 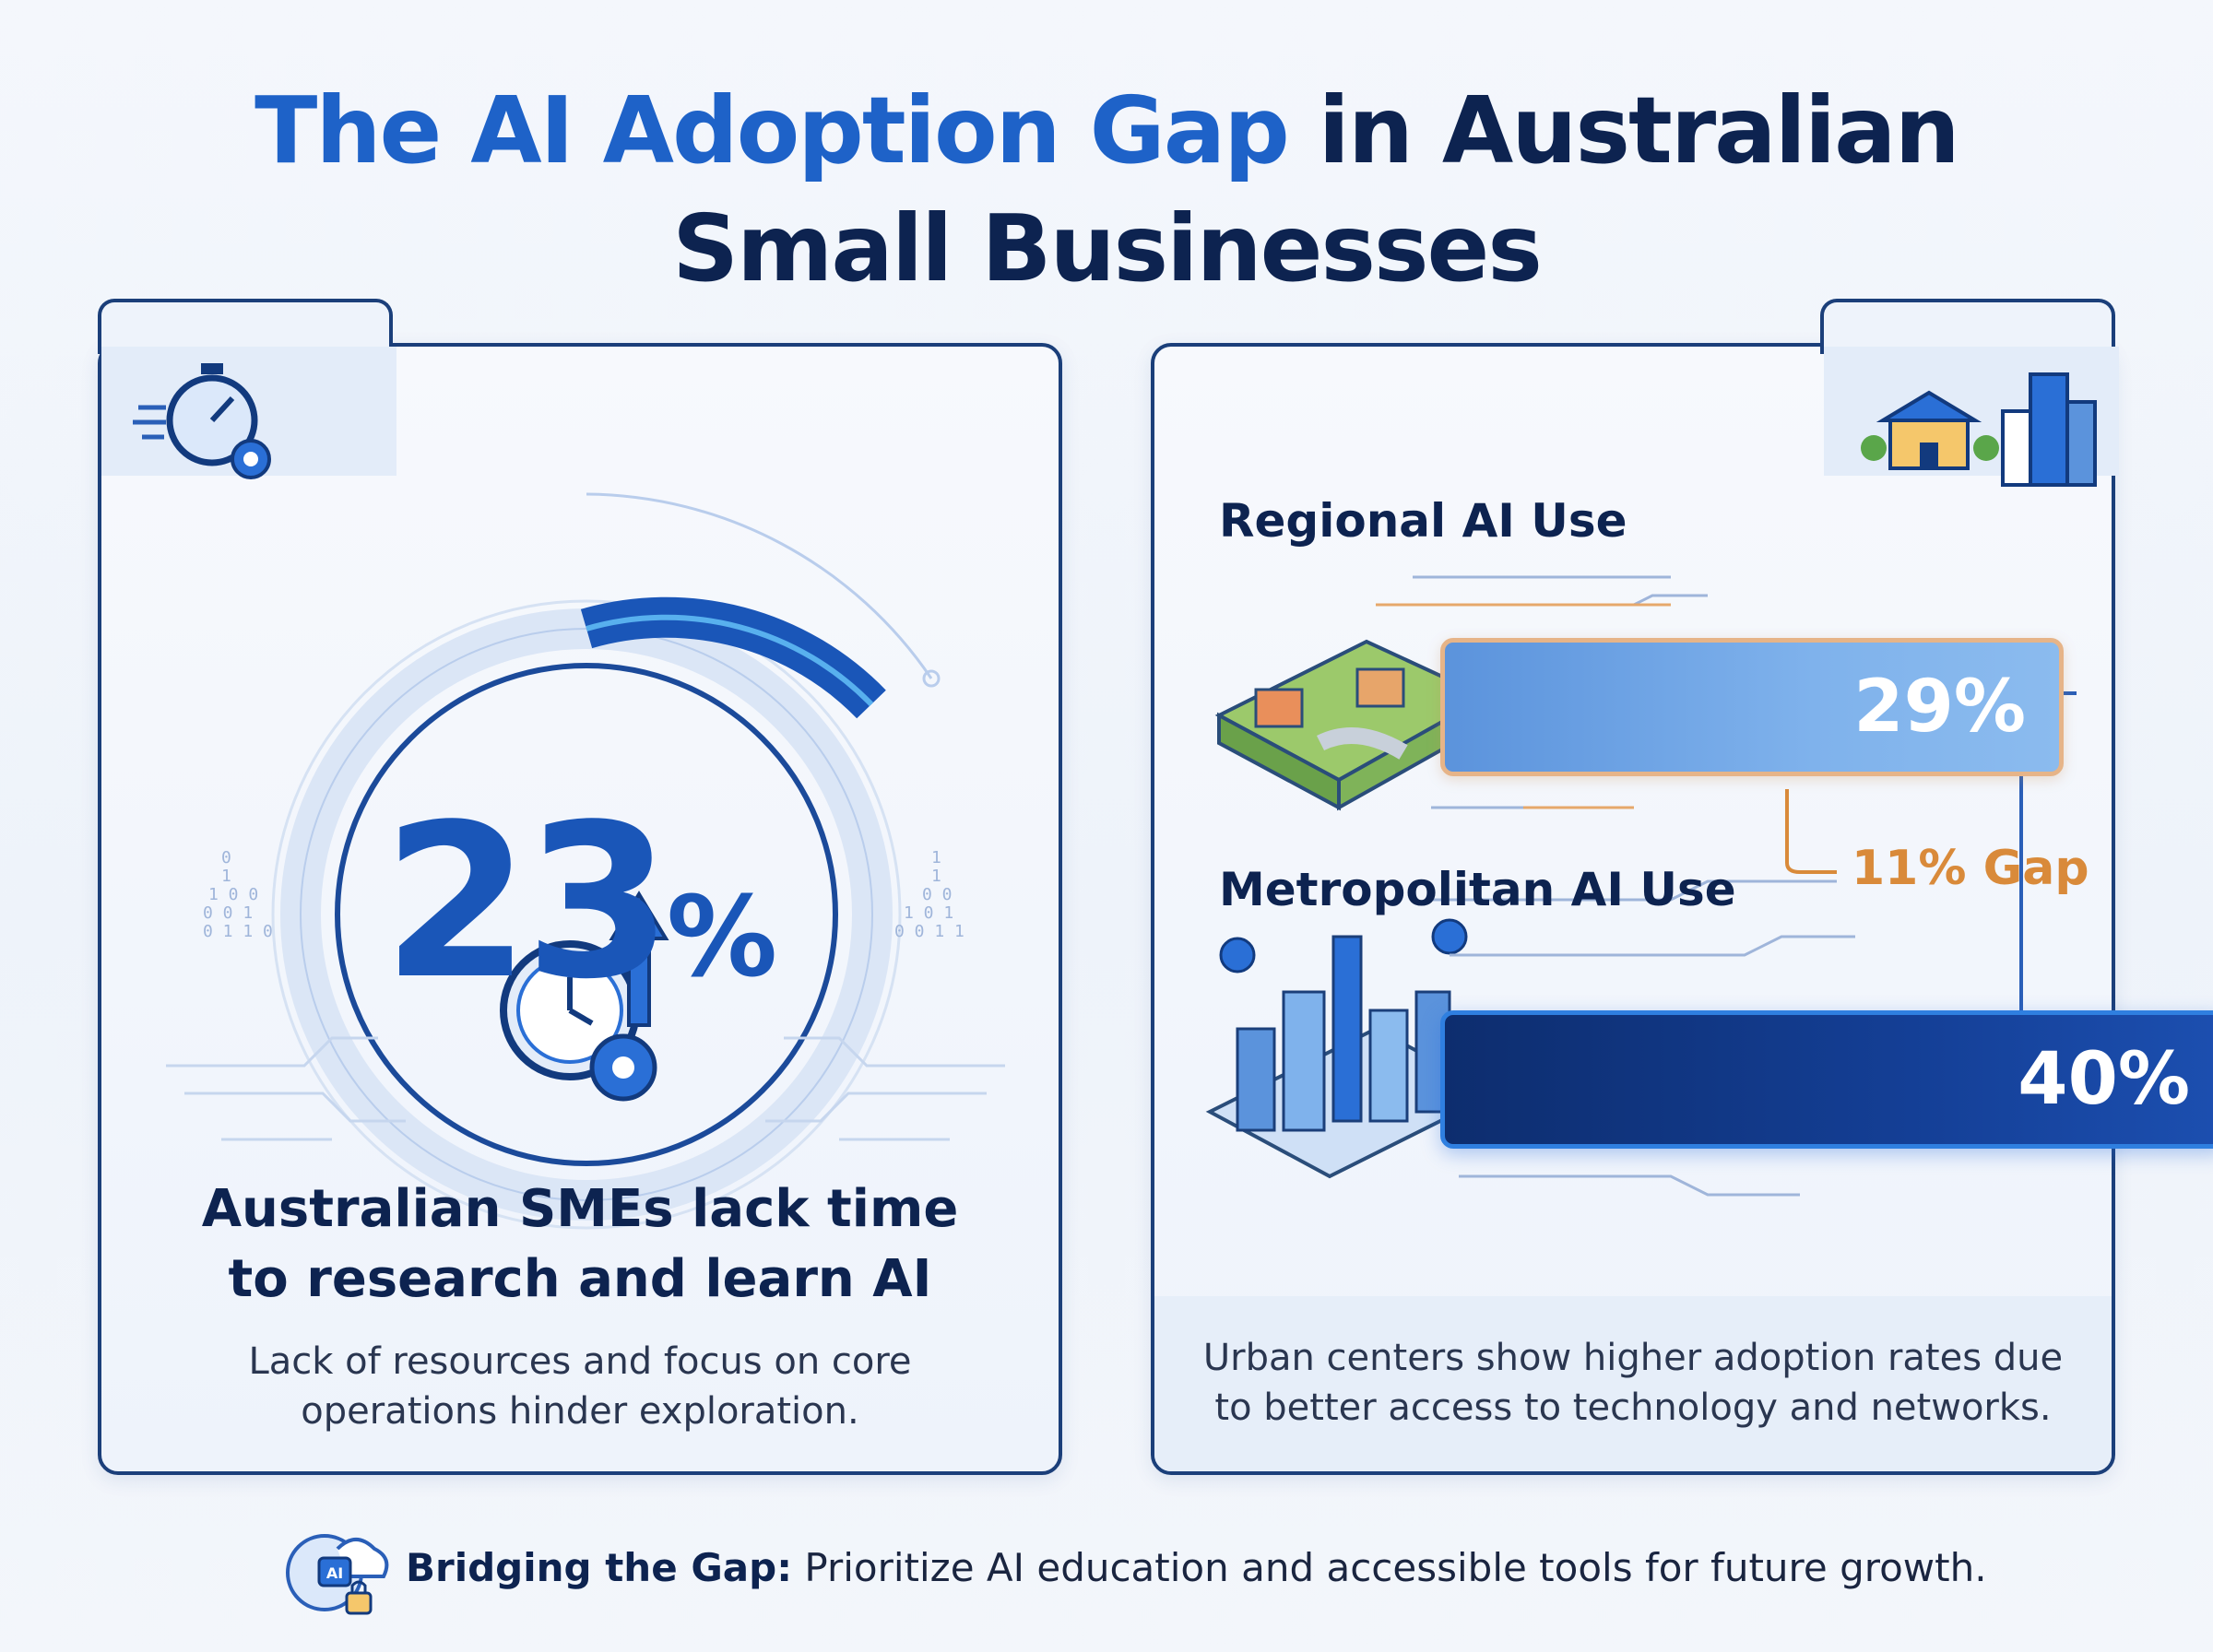 What do you see at coordinates (233, 894) in the screenshot?
I see `svg-text: 1 0 0` at bounding box center [233, 894].